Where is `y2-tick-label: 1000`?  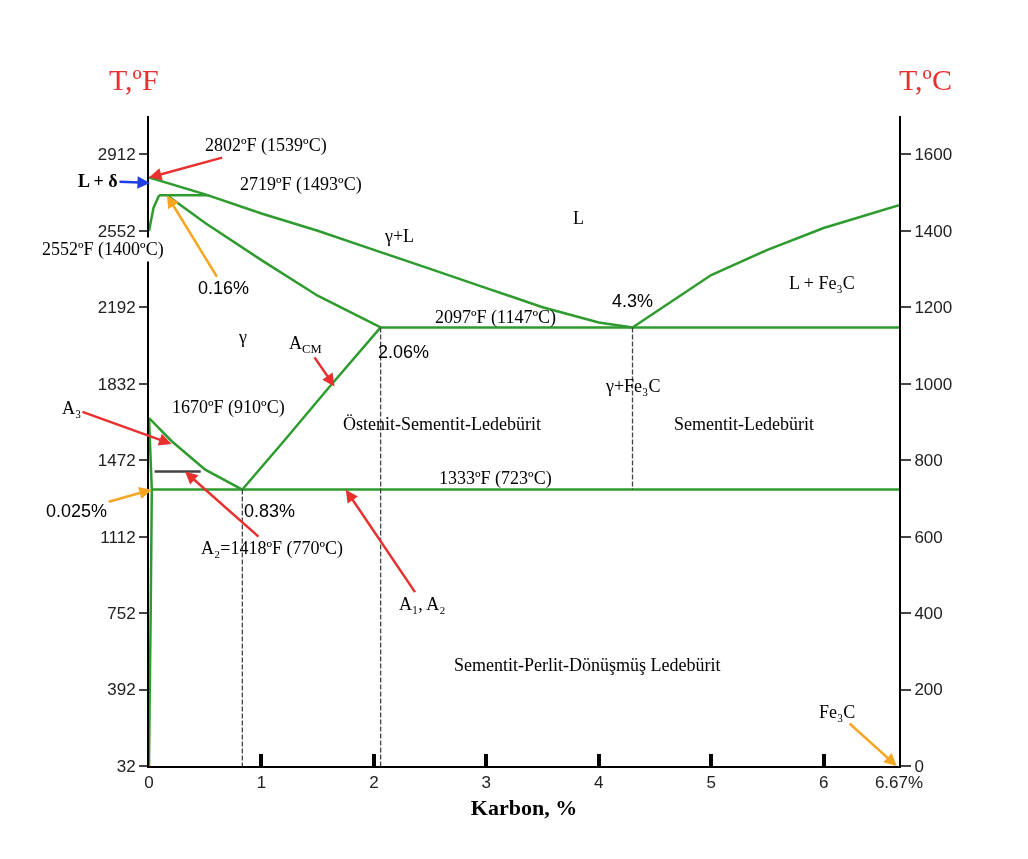 y2-tick-label: 1000 is located at coordinates (933, 384).